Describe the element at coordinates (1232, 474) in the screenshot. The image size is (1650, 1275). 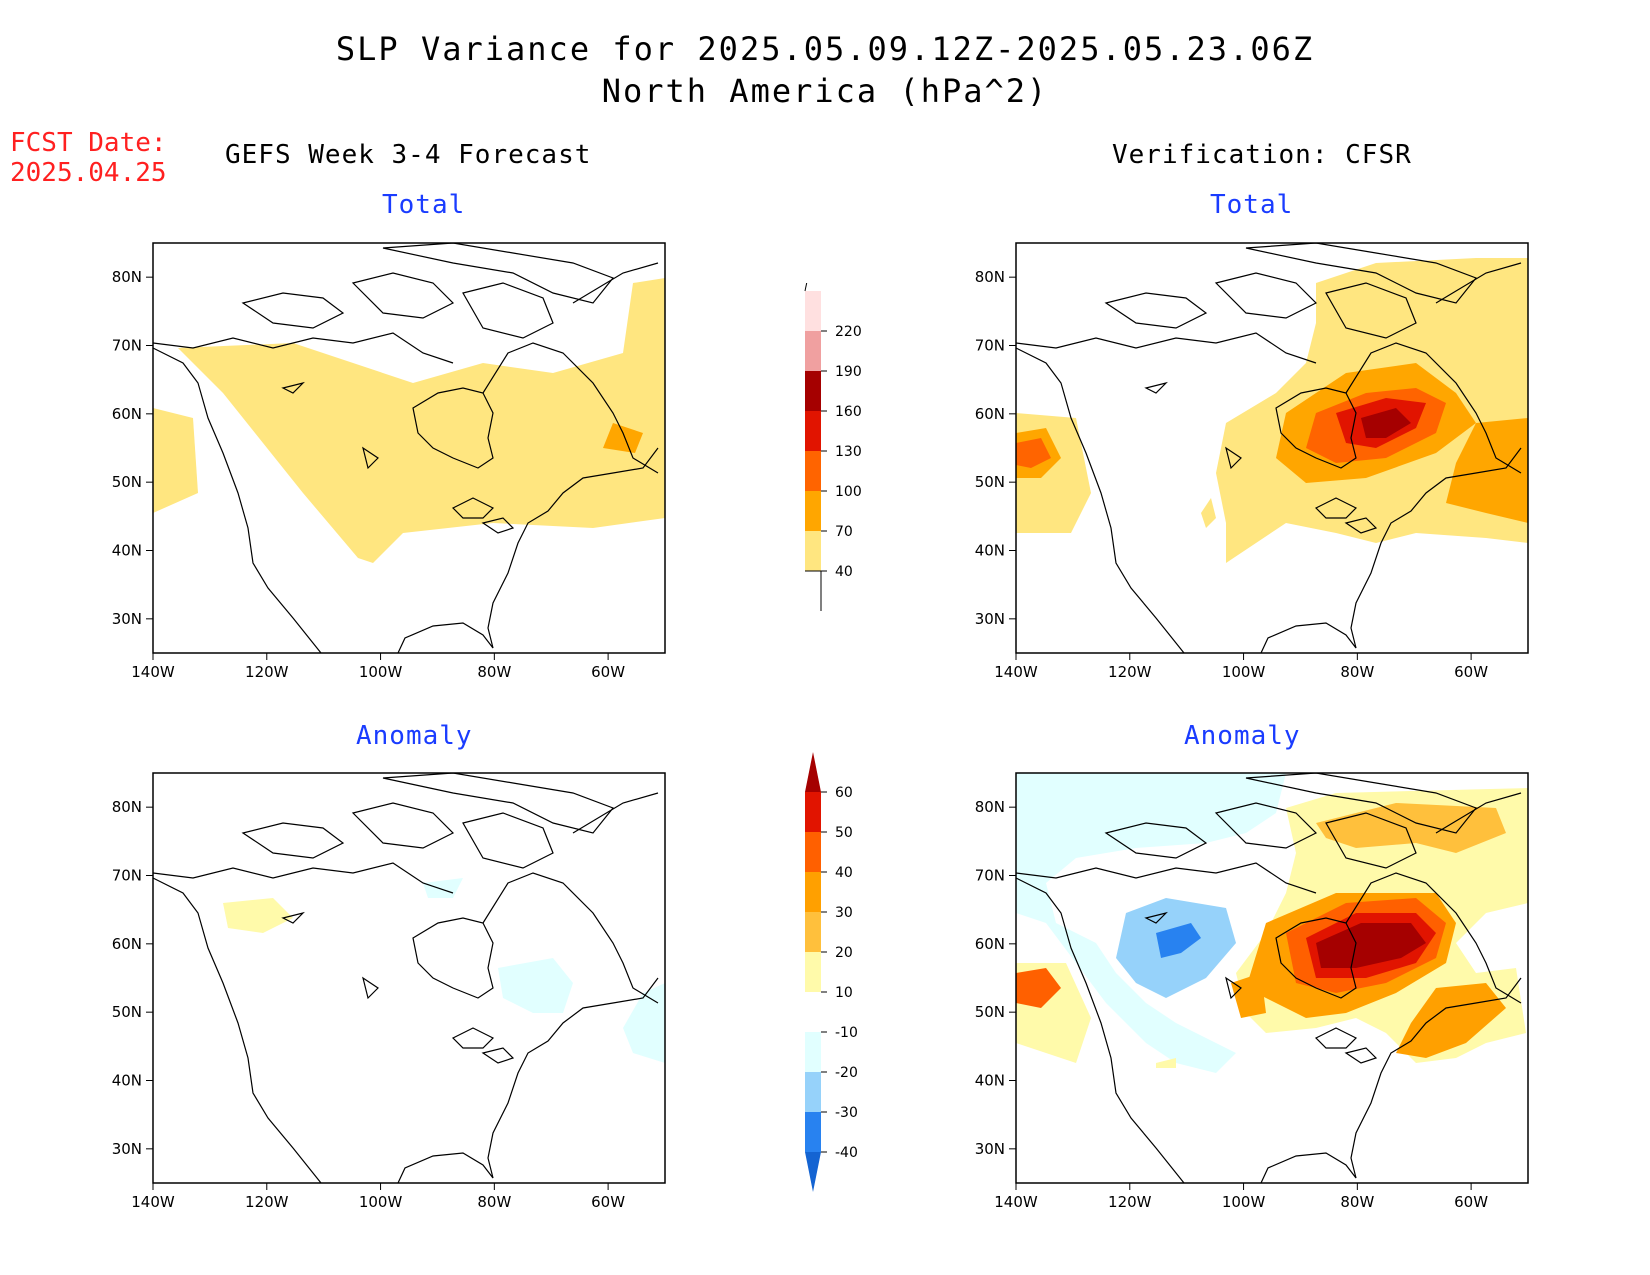
I see `axes-verification-total: 140W 120W 100W 80W 60W 80N 70N 60N 50N 40N 30N` at that location.